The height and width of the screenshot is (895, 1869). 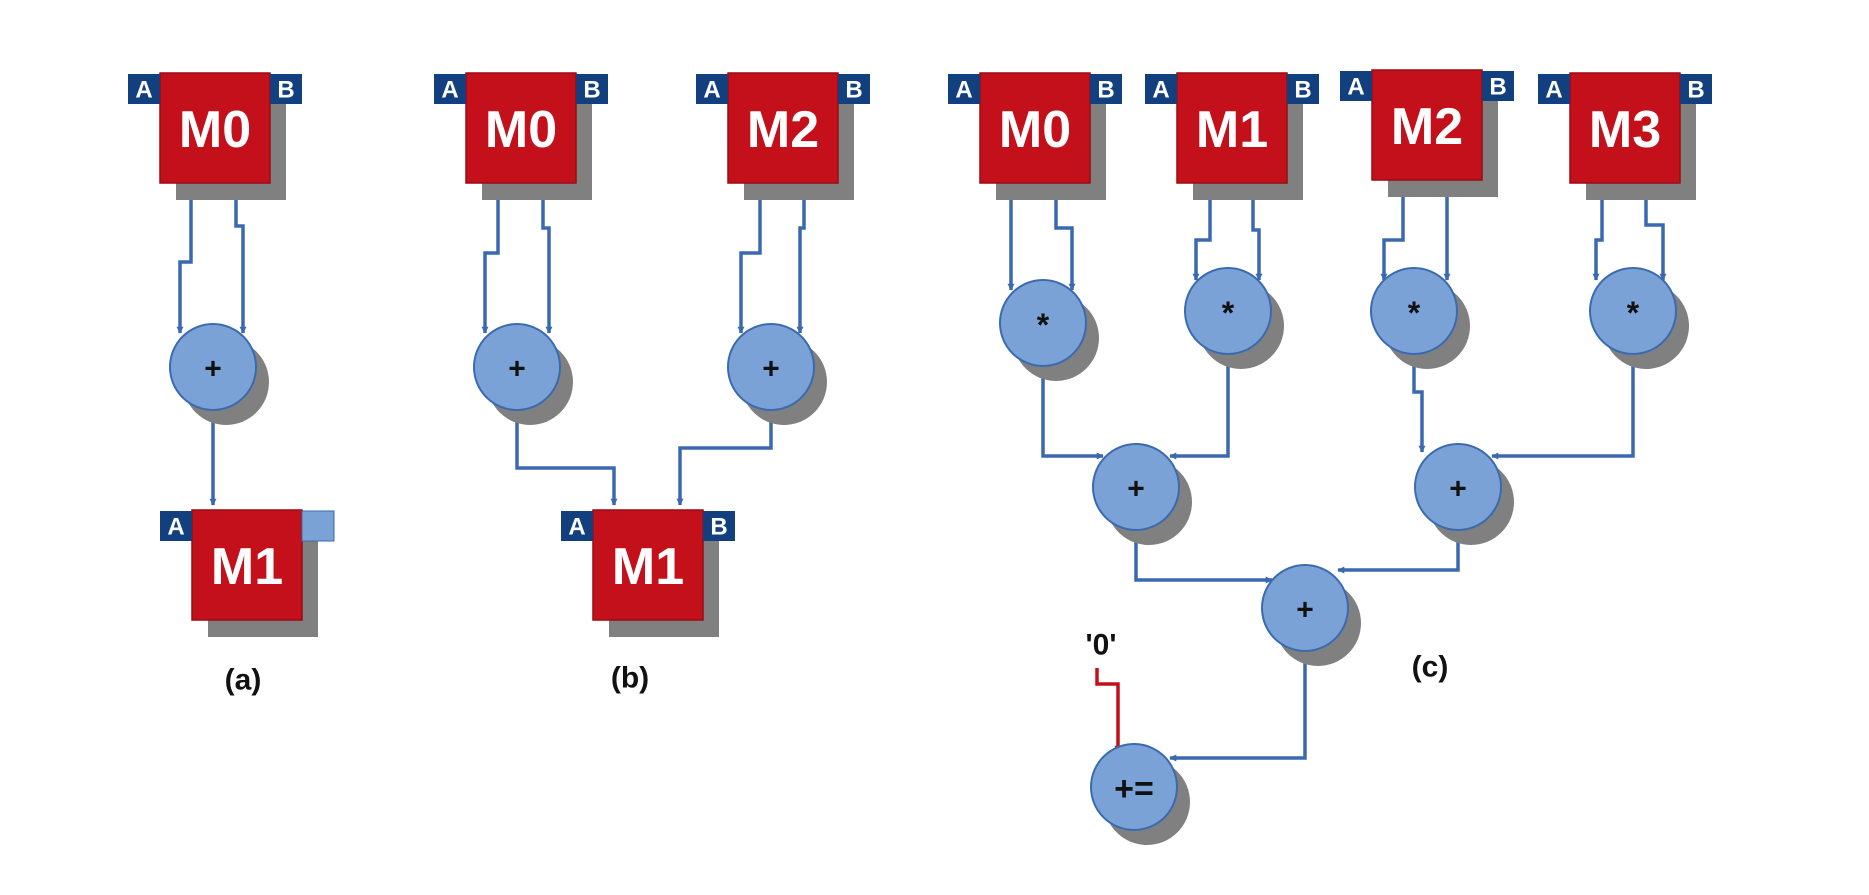 I want to click on panel-c-mem-0-port-a-label: A, so click(x=963, y=90).